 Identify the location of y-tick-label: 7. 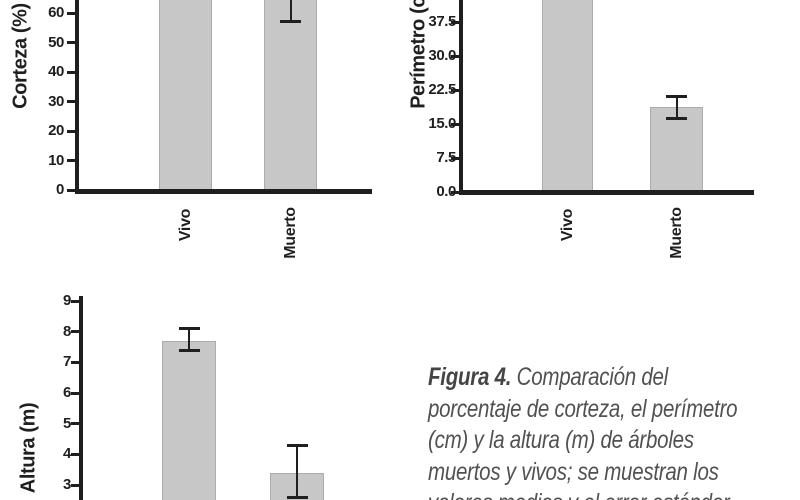
(67, 362).